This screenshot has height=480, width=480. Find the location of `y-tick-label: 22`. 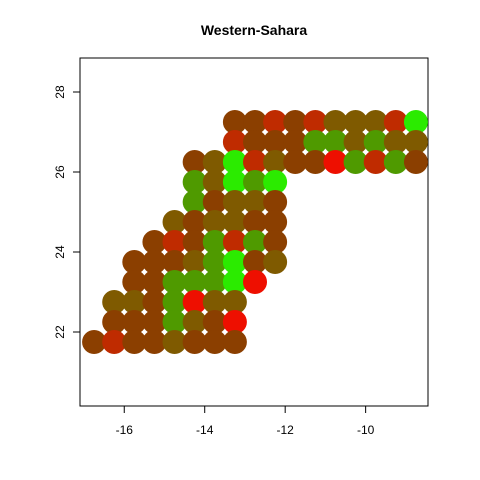

y-tick-label: 22 is located at coordinates (60, 332).